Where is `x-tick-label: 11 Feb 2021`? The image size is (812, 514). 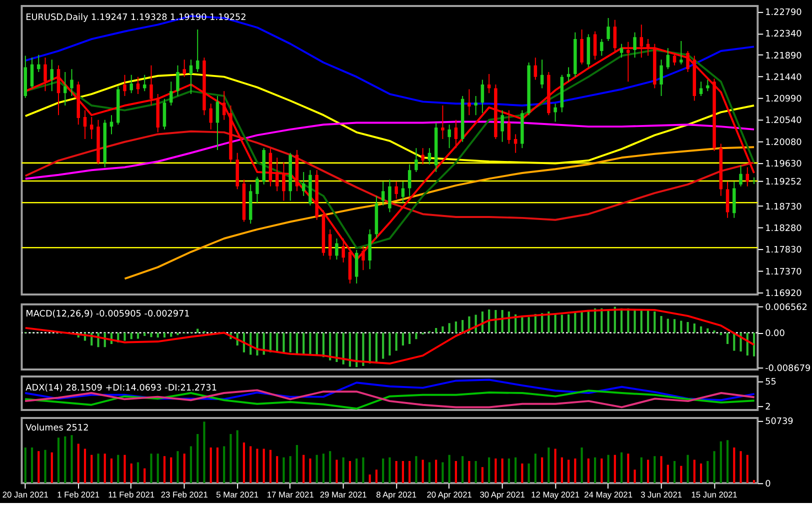 x-tick-label: 11 Feb 2021 is located at coordinates (131, 494).